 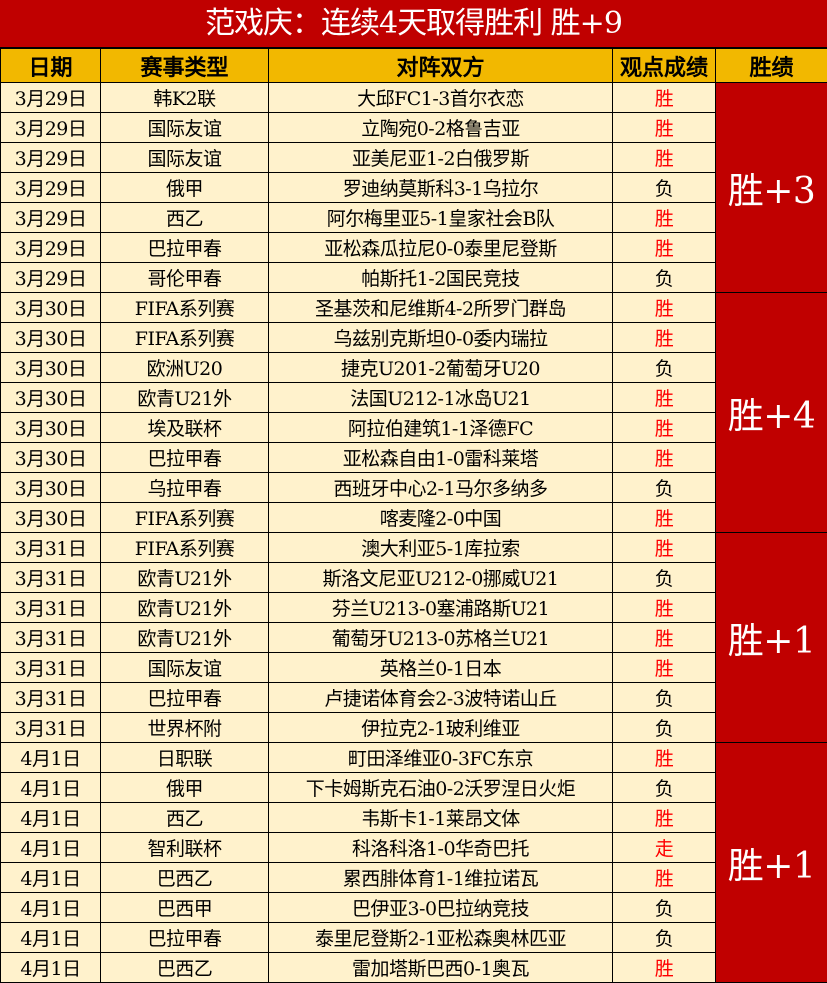 I want to click on result-cell: 走, so click(x=664, y=847).